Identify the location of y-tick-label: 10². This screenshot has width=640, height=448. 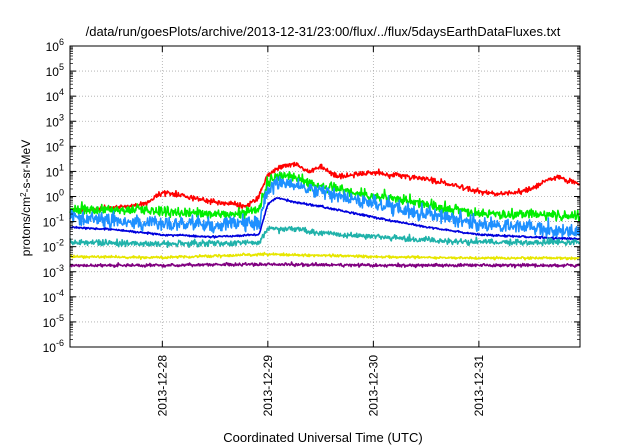
(55, 145).